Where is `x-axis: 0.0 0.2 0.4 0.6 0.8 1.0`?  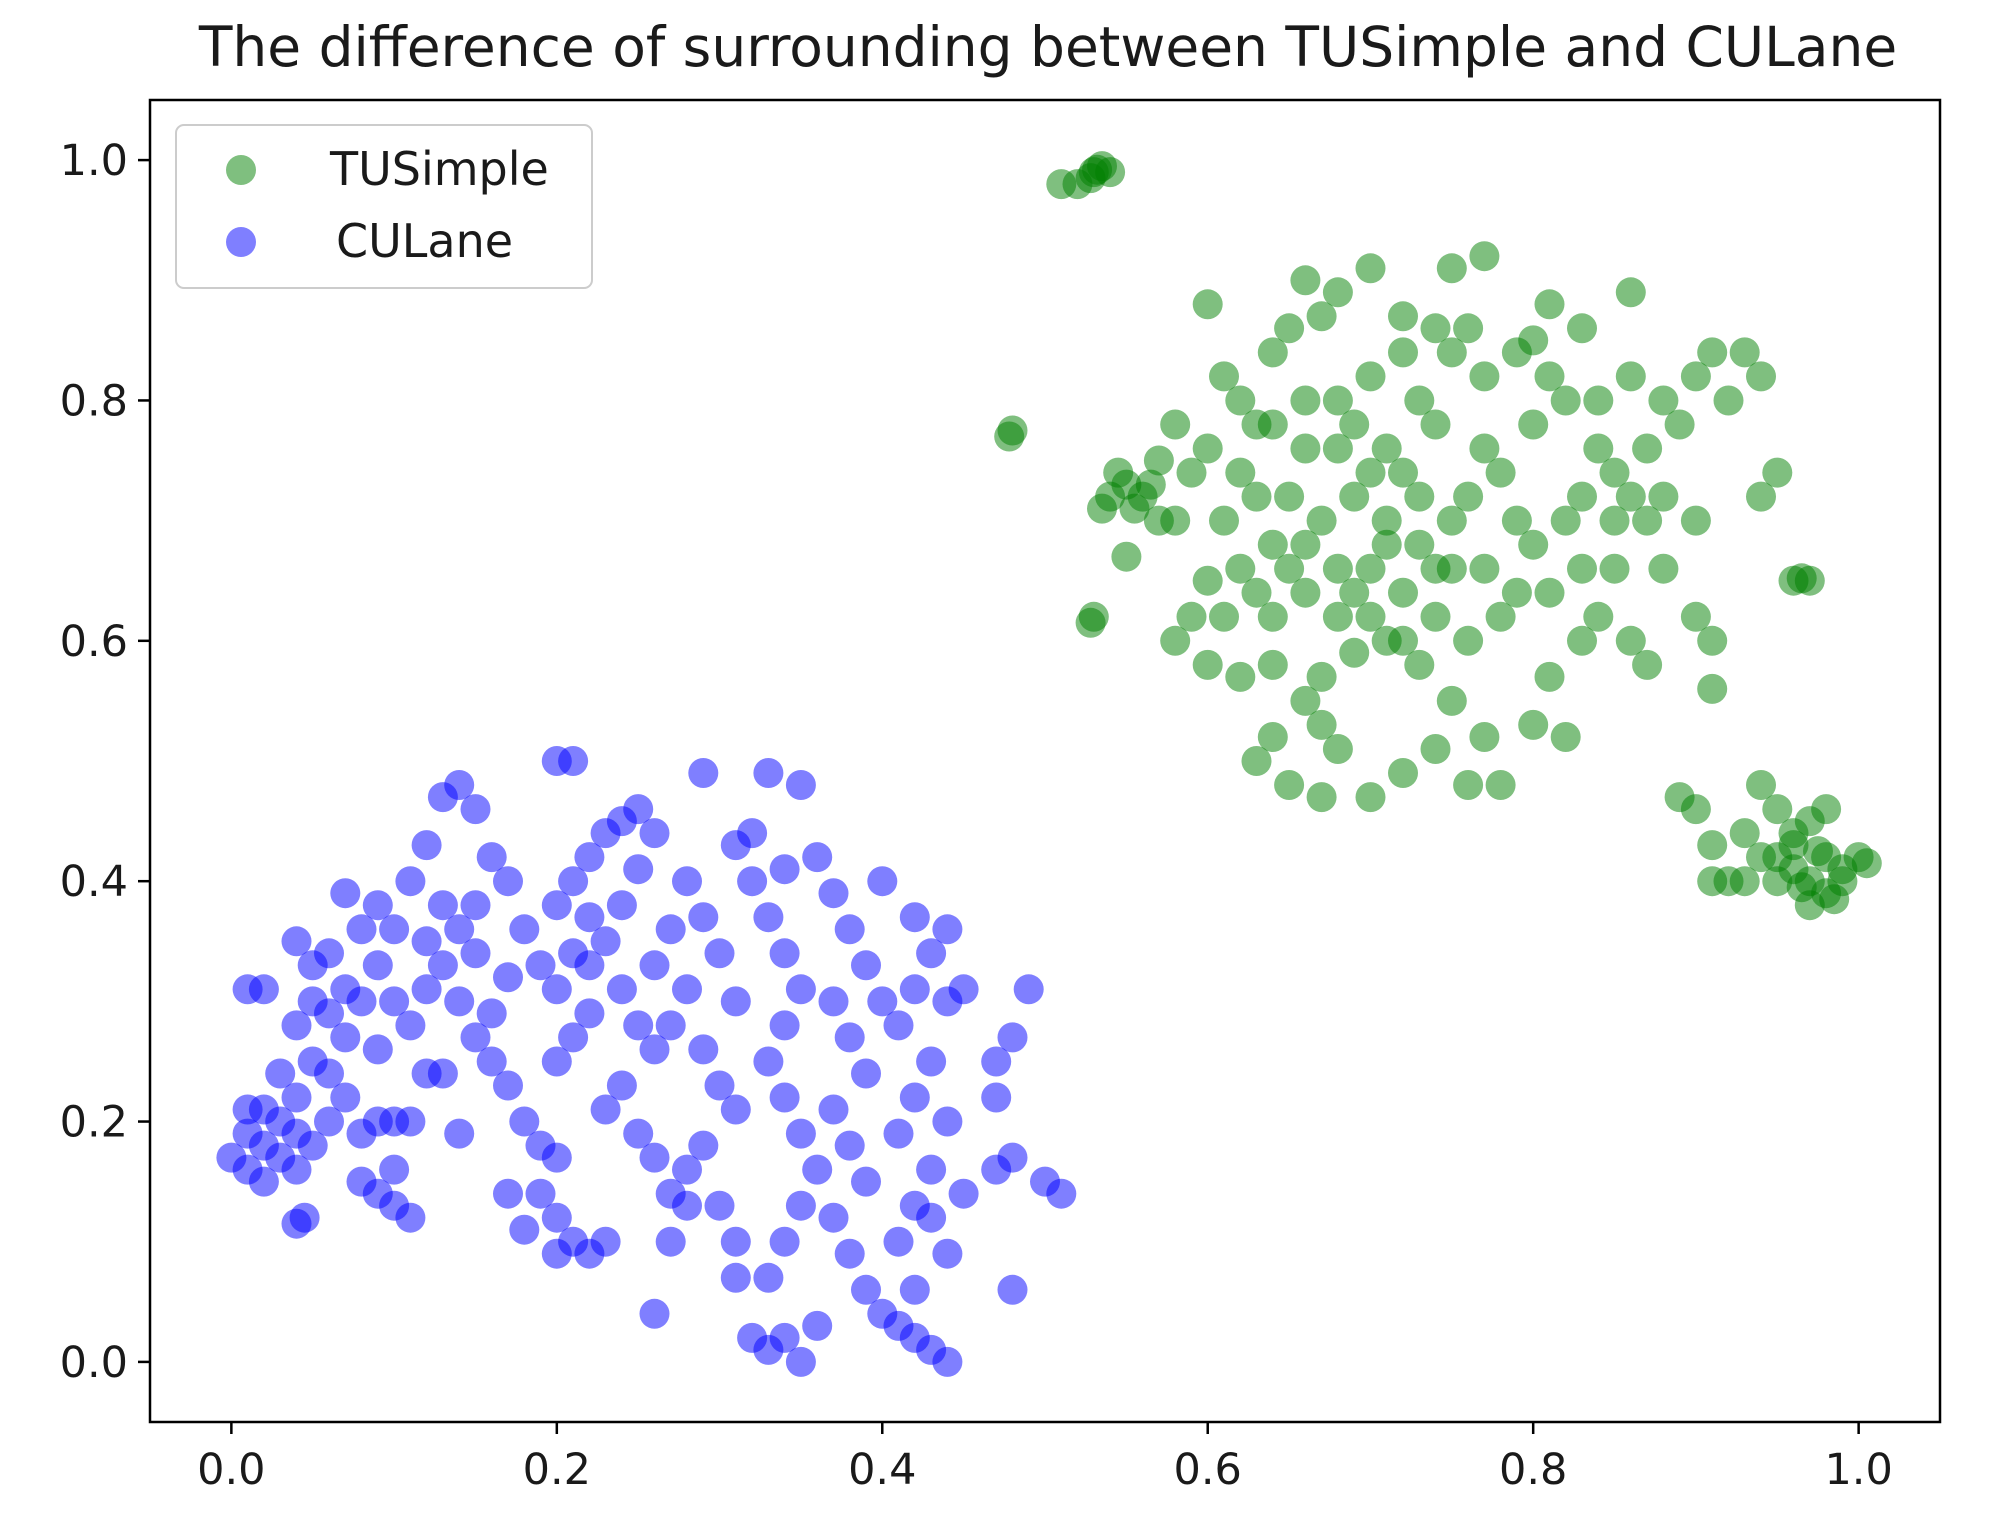
x-axis: 0.0 0.2 0.4 0.6 0.8 1.0 is located at coordinates (1045, 1458).